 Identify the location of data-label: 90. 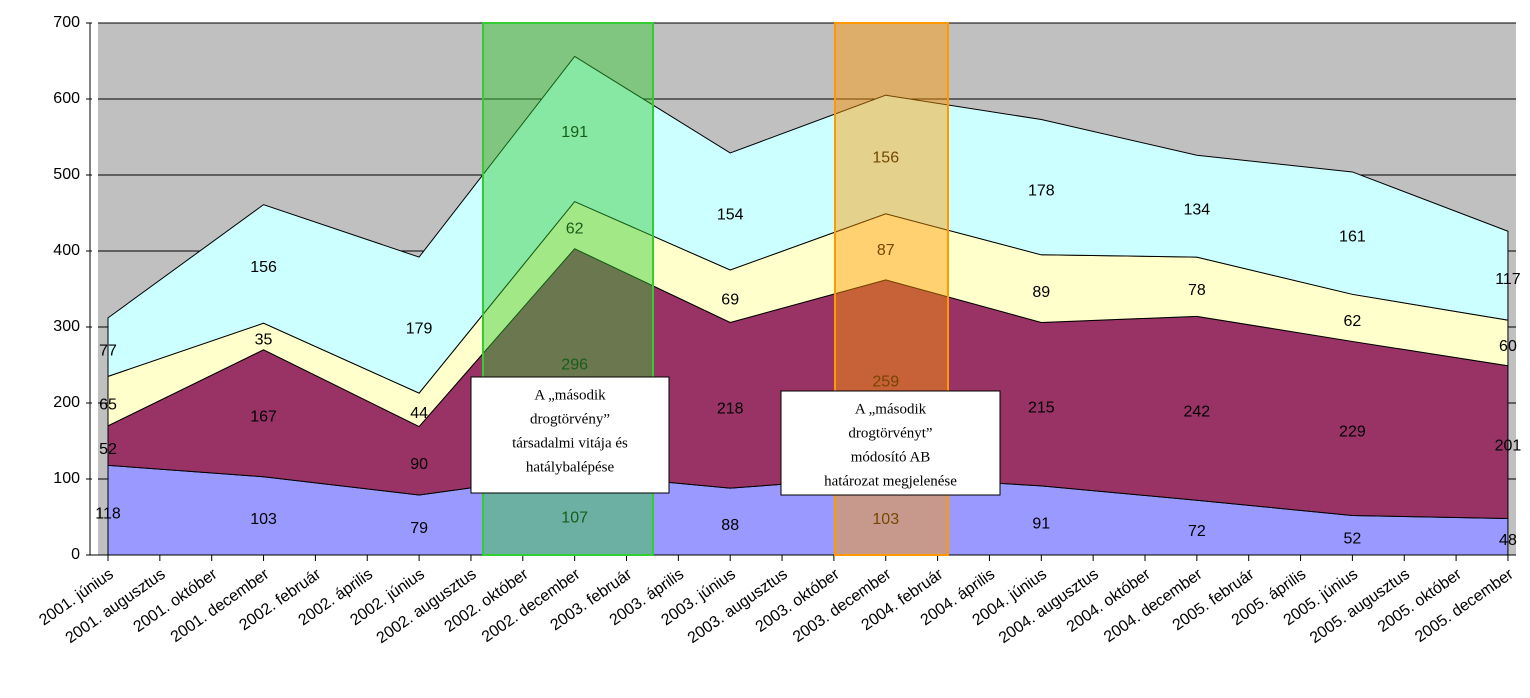
(419, 464).